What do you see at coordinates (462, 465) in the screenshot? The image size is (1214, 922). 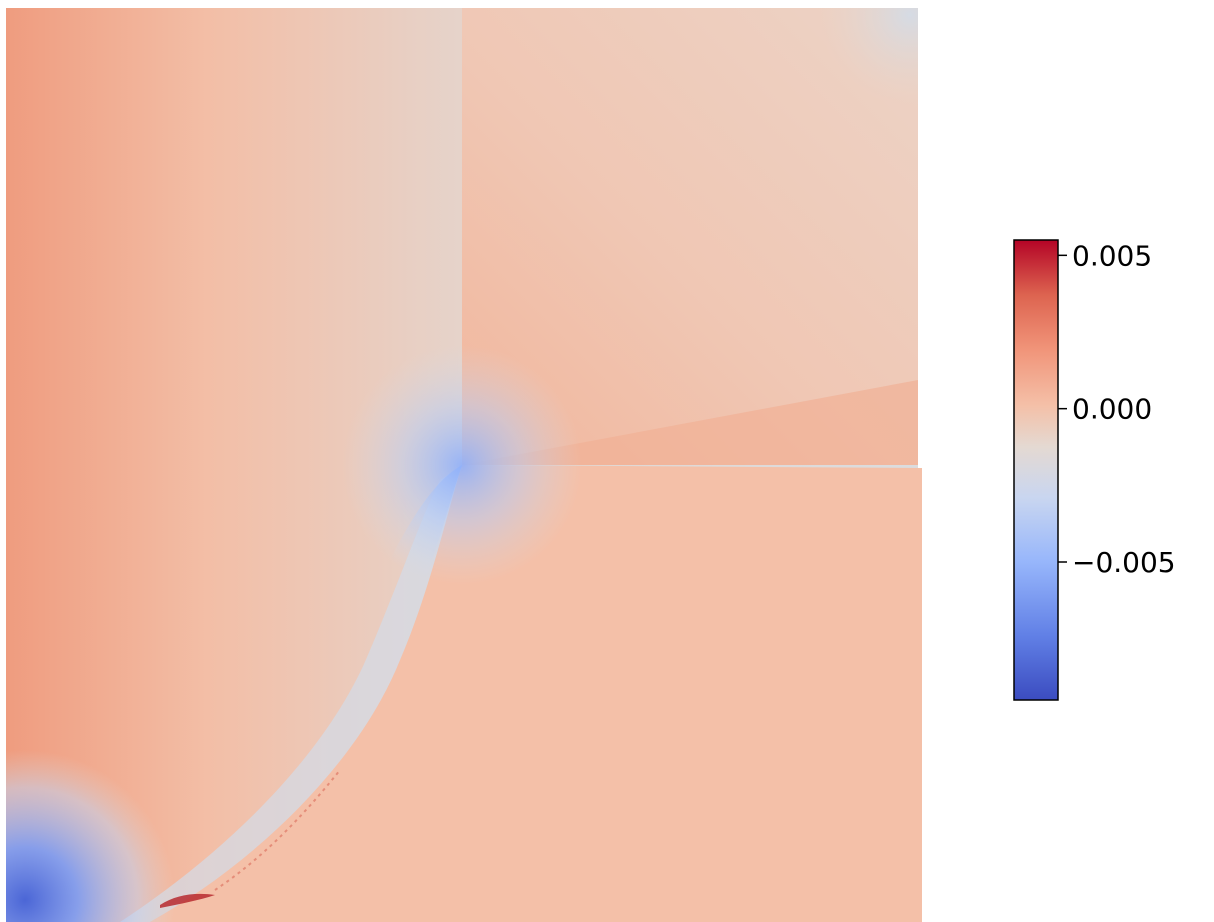 I see `field-tip-glow` at bounding box center [462, 465].